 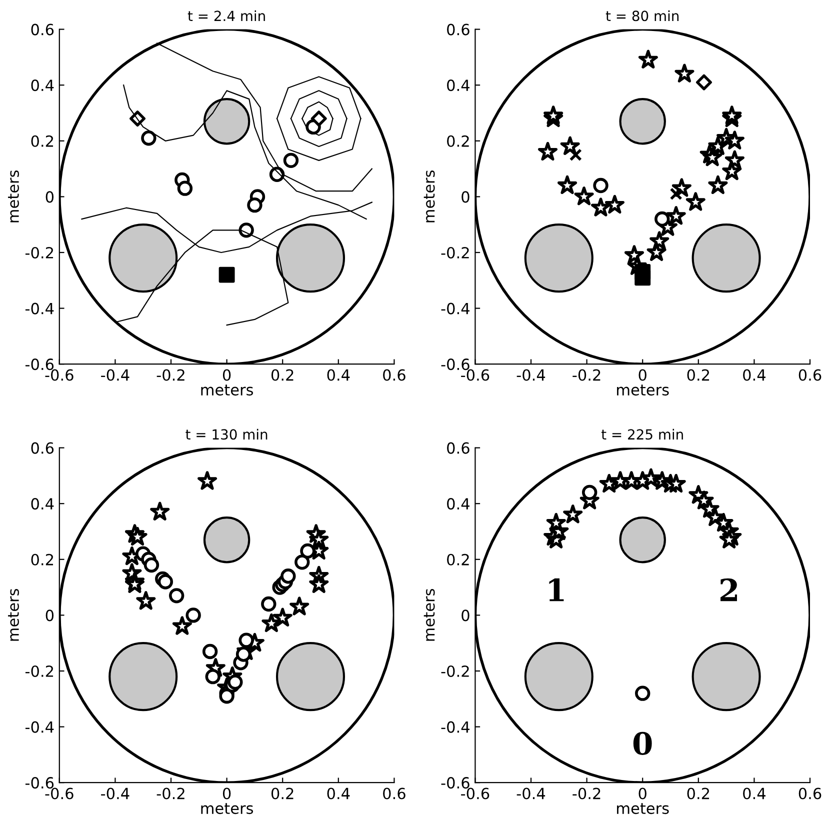 What do you see at coordinates (556, 590) in the screenshot?
I see `annotation: 1` at bounding box center [556, 590].